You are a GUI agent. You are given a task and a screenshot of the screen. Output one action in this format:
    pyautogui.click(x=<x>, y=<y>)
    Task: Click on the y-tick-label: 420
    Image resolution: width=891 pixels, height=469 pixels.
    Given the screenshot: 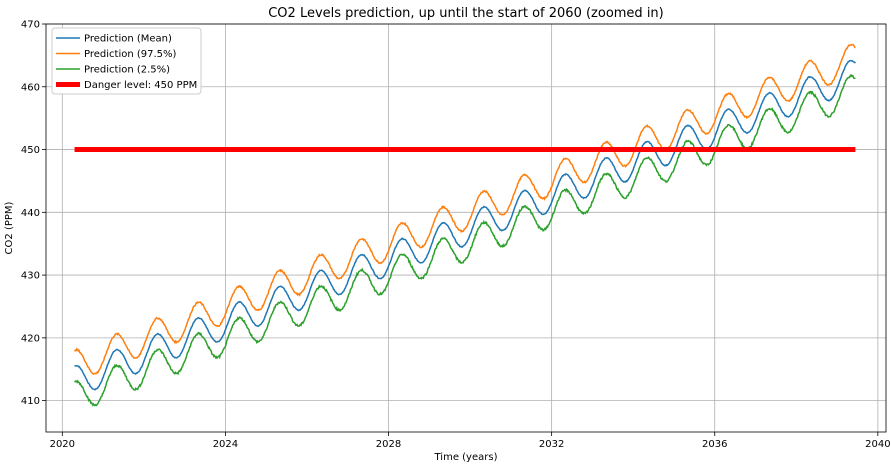 What is the action you would take?
    pyautogui.click(x=30, y=338)
    